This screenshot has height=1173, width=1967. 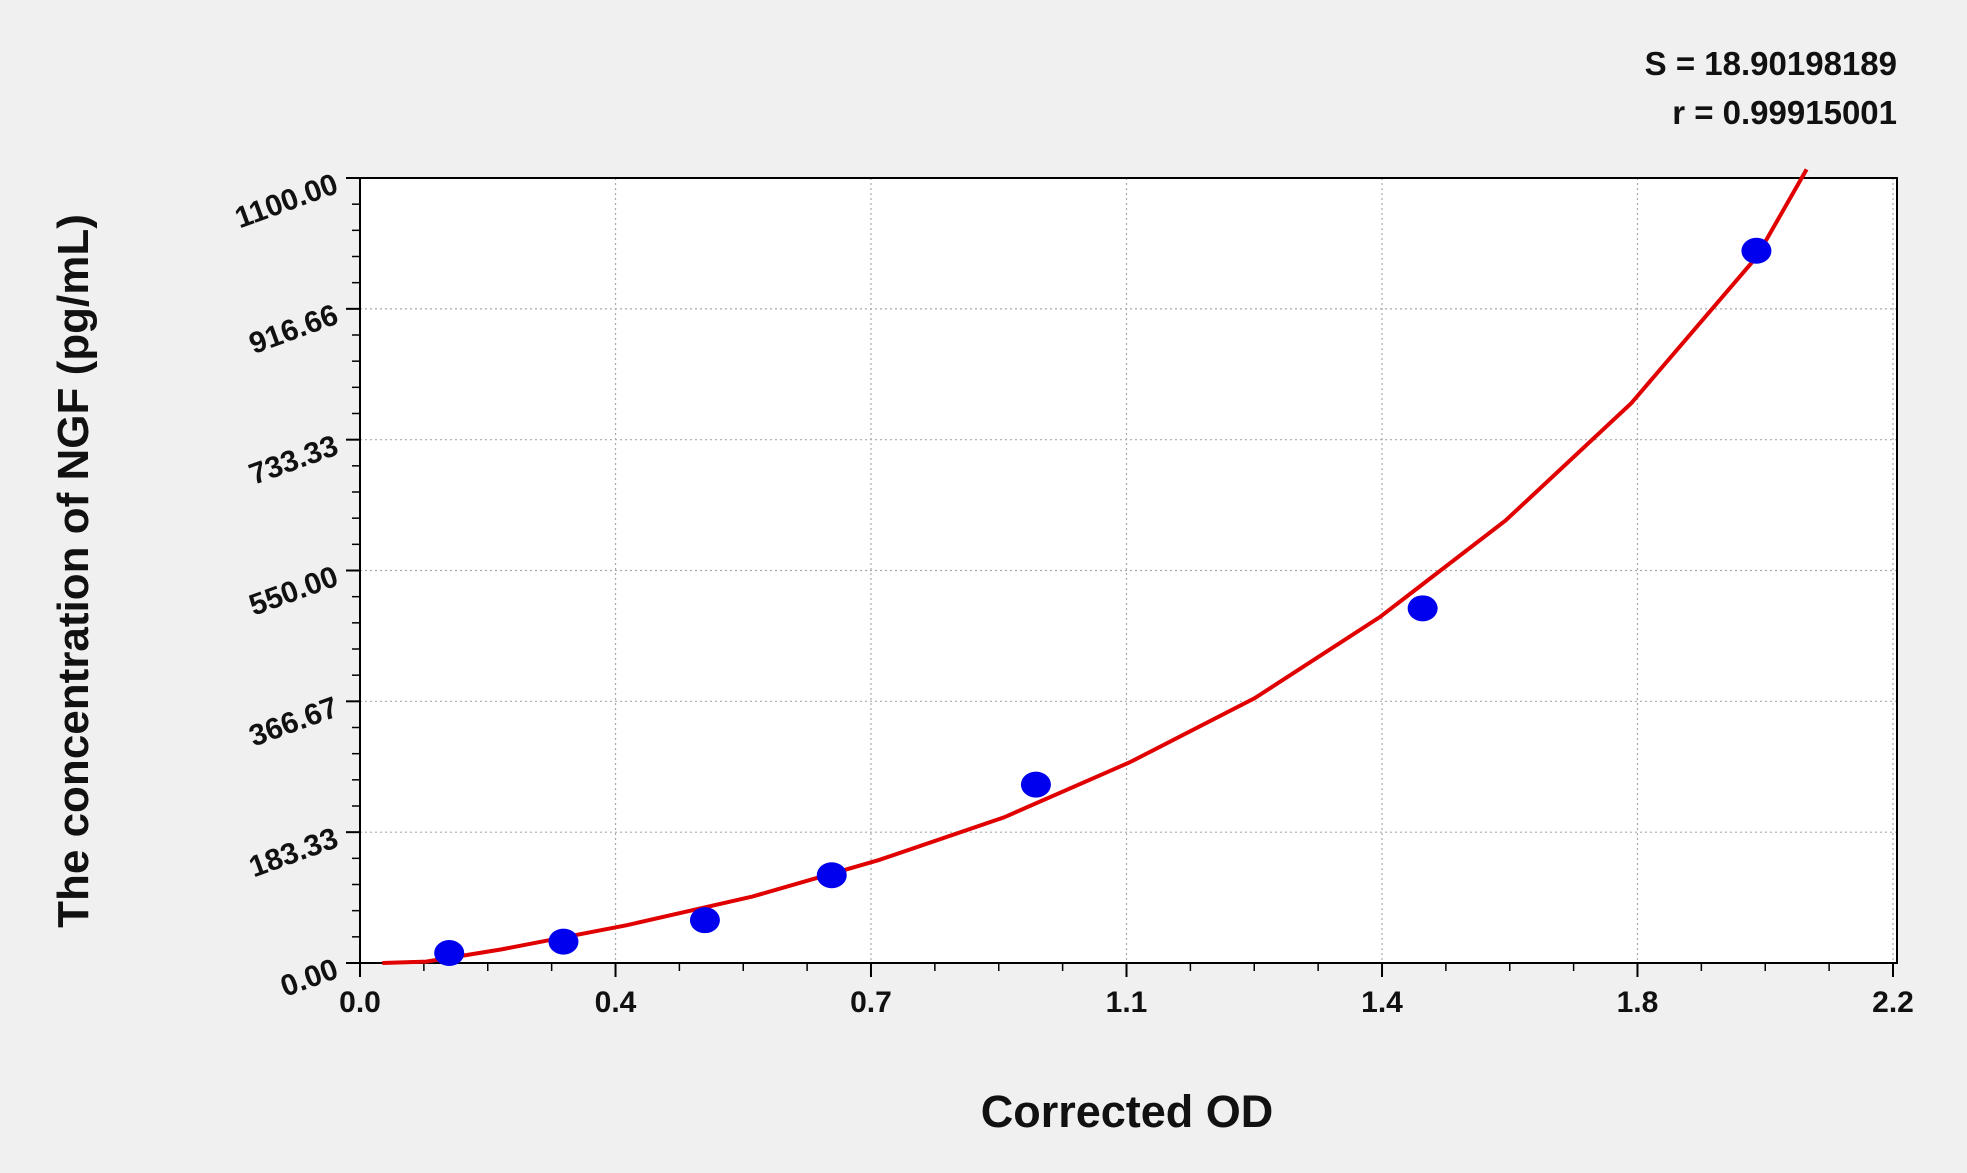 What do you see at coordinates (1893, 1002) in the screenshot?
I see `x-tick-label: 2.2` at bounding box center [1893, 1002].